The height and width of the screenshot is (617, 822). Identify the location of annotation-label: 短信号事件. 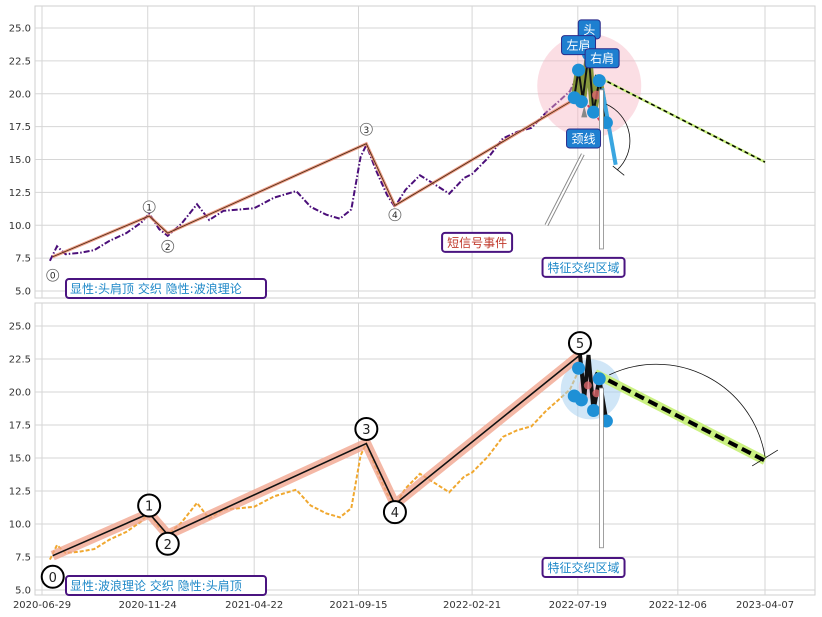
(477, 243).